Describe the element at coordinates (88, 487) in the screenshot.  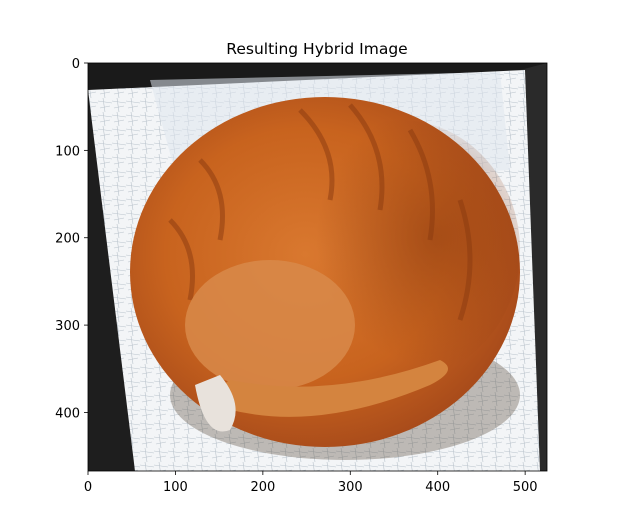
I see `x-tick-label: 0` at that location.